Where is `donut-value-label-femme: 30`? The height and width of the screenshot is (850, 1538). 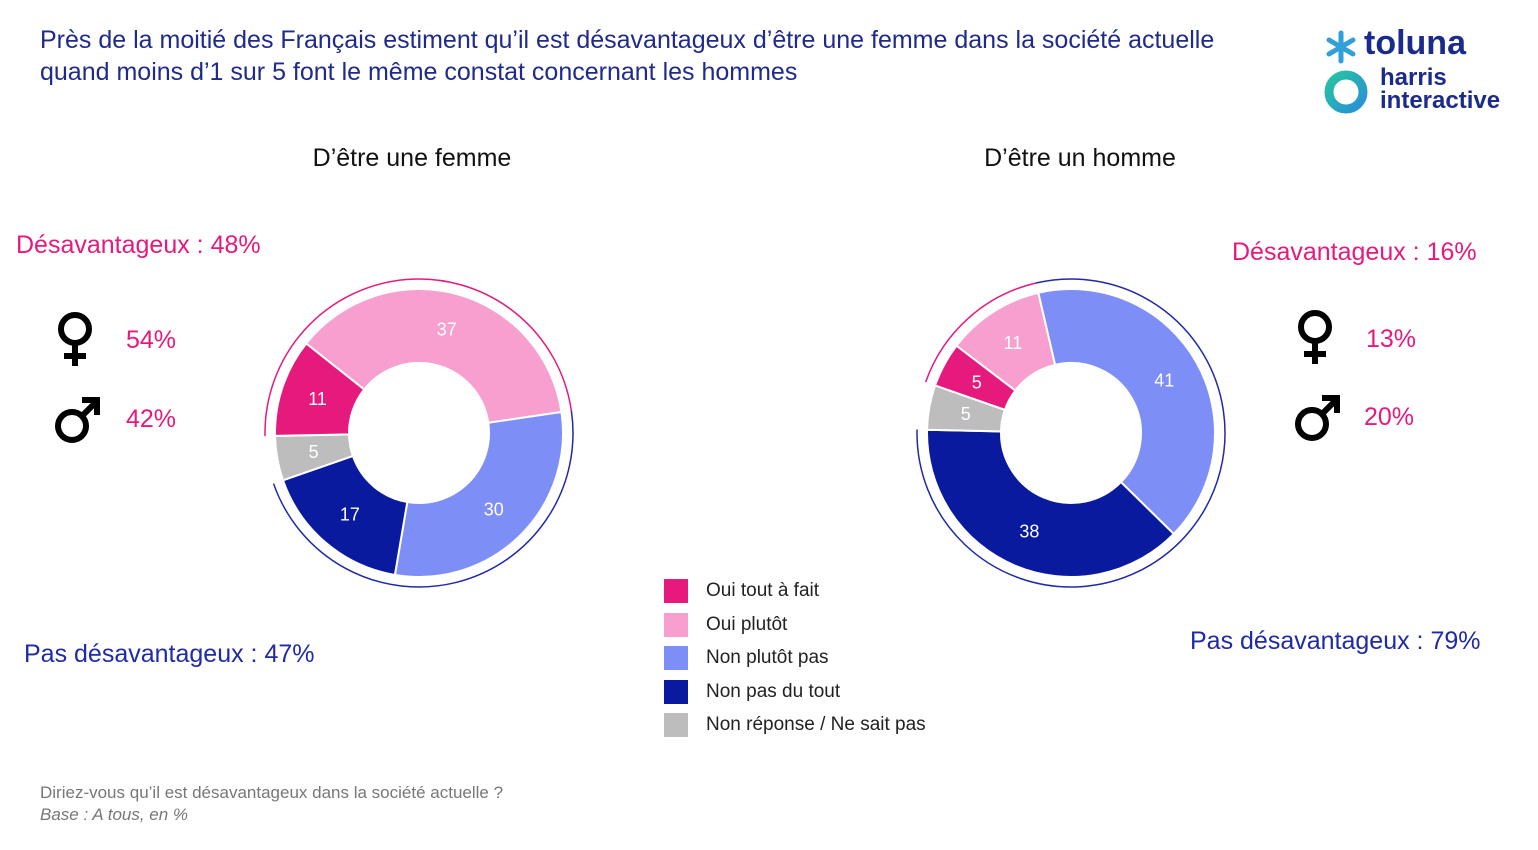
donut-value-label-femme: 30 is located at coordinates (494, 509).